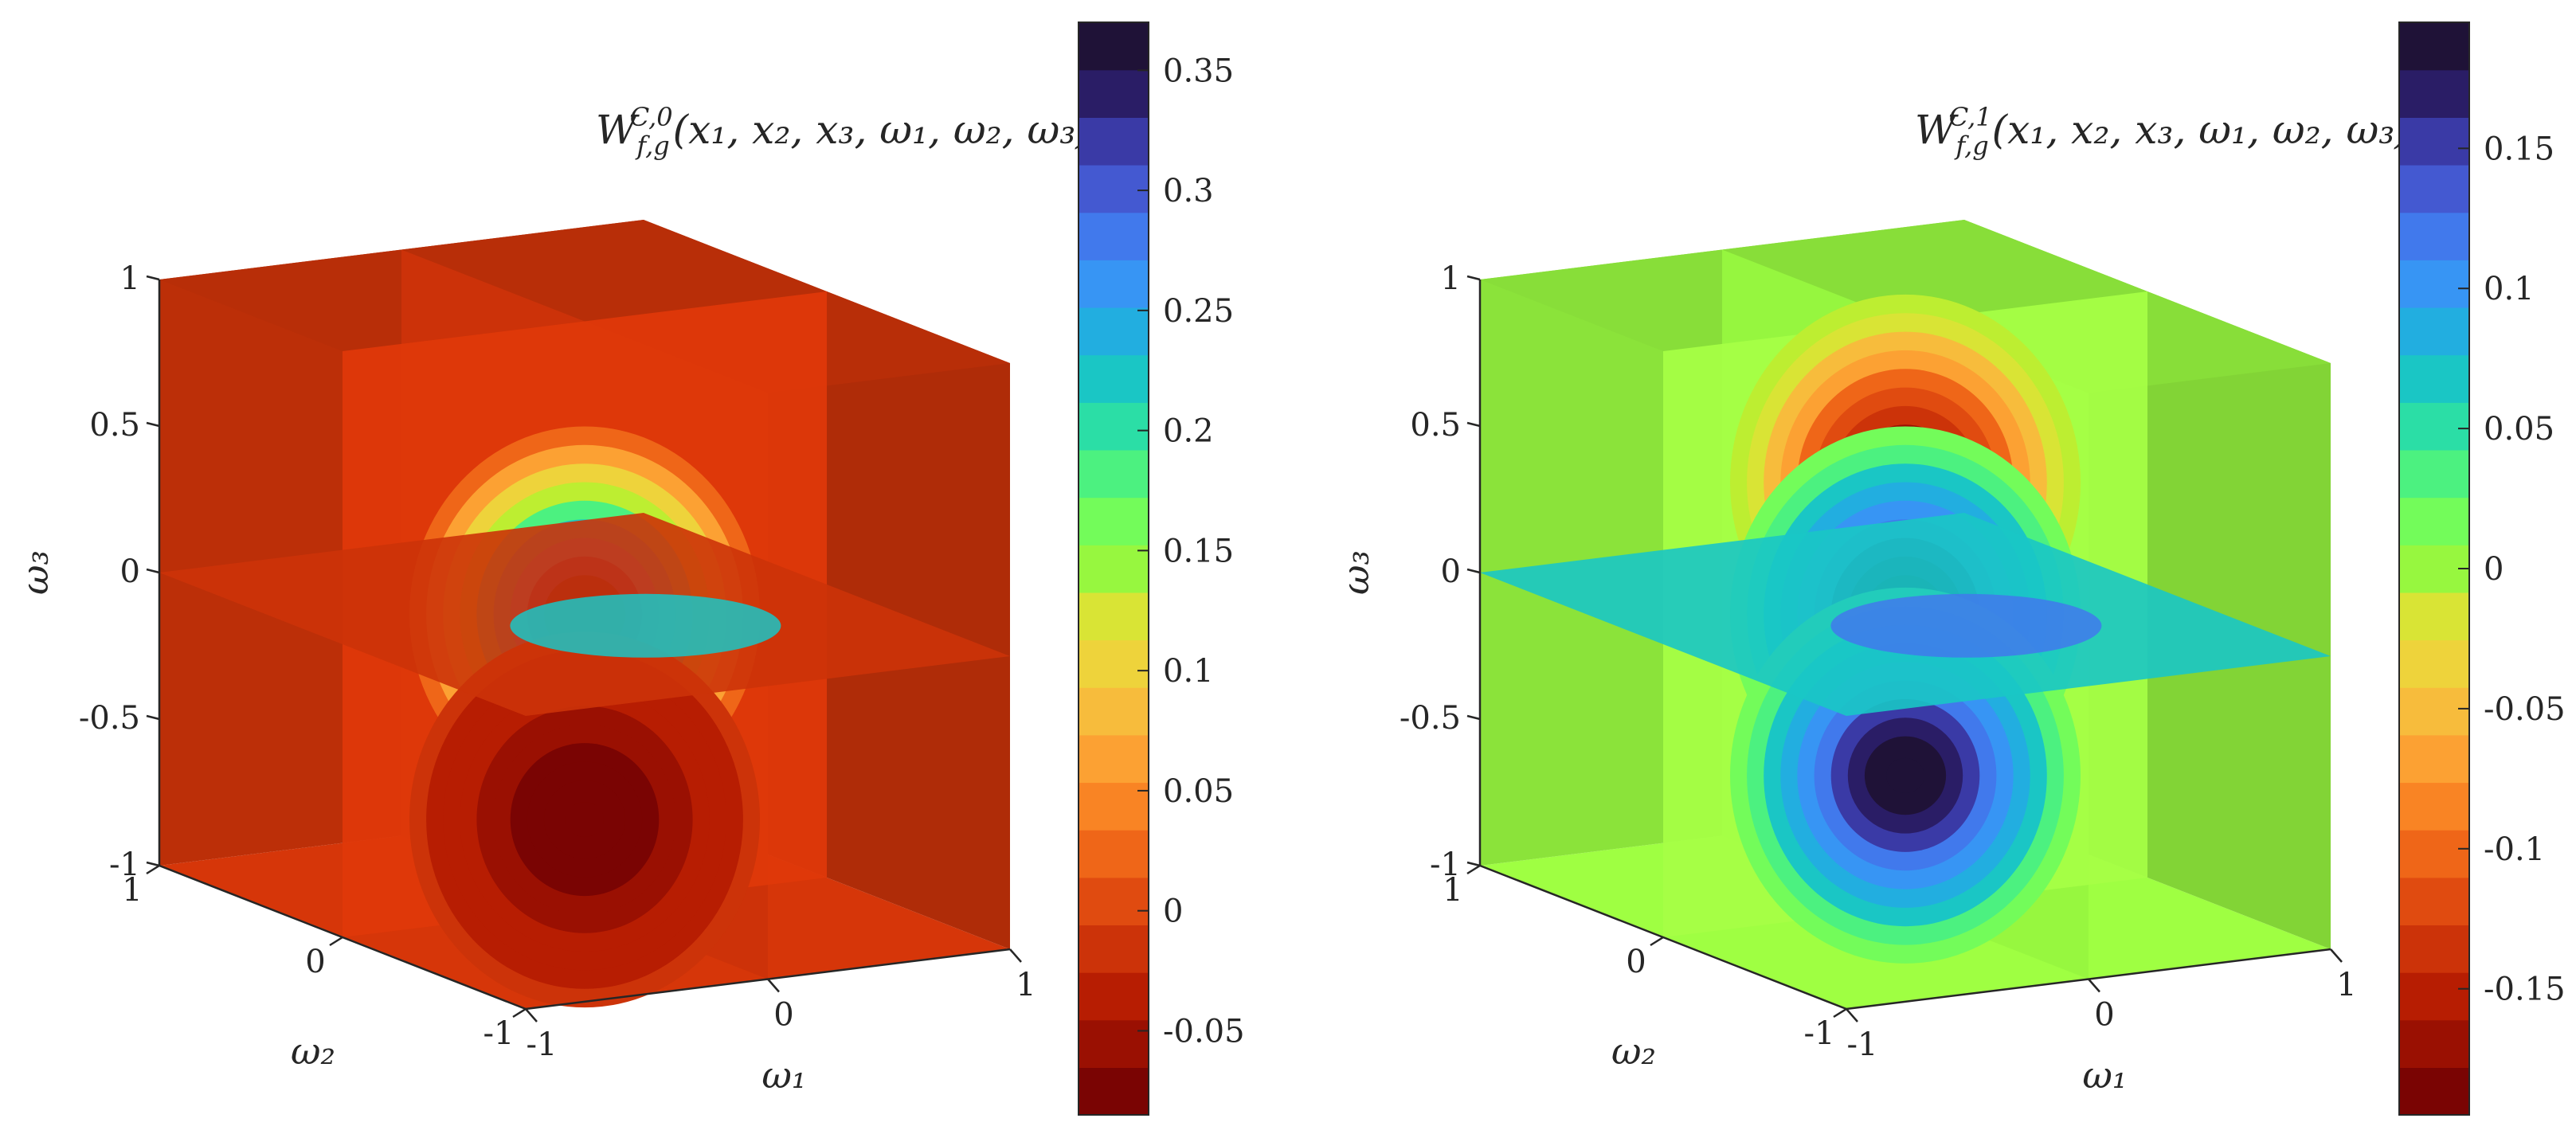 This screenshot has height=1130, width=2576. I want to click on y-tick-label: 0, so click(315, 962).